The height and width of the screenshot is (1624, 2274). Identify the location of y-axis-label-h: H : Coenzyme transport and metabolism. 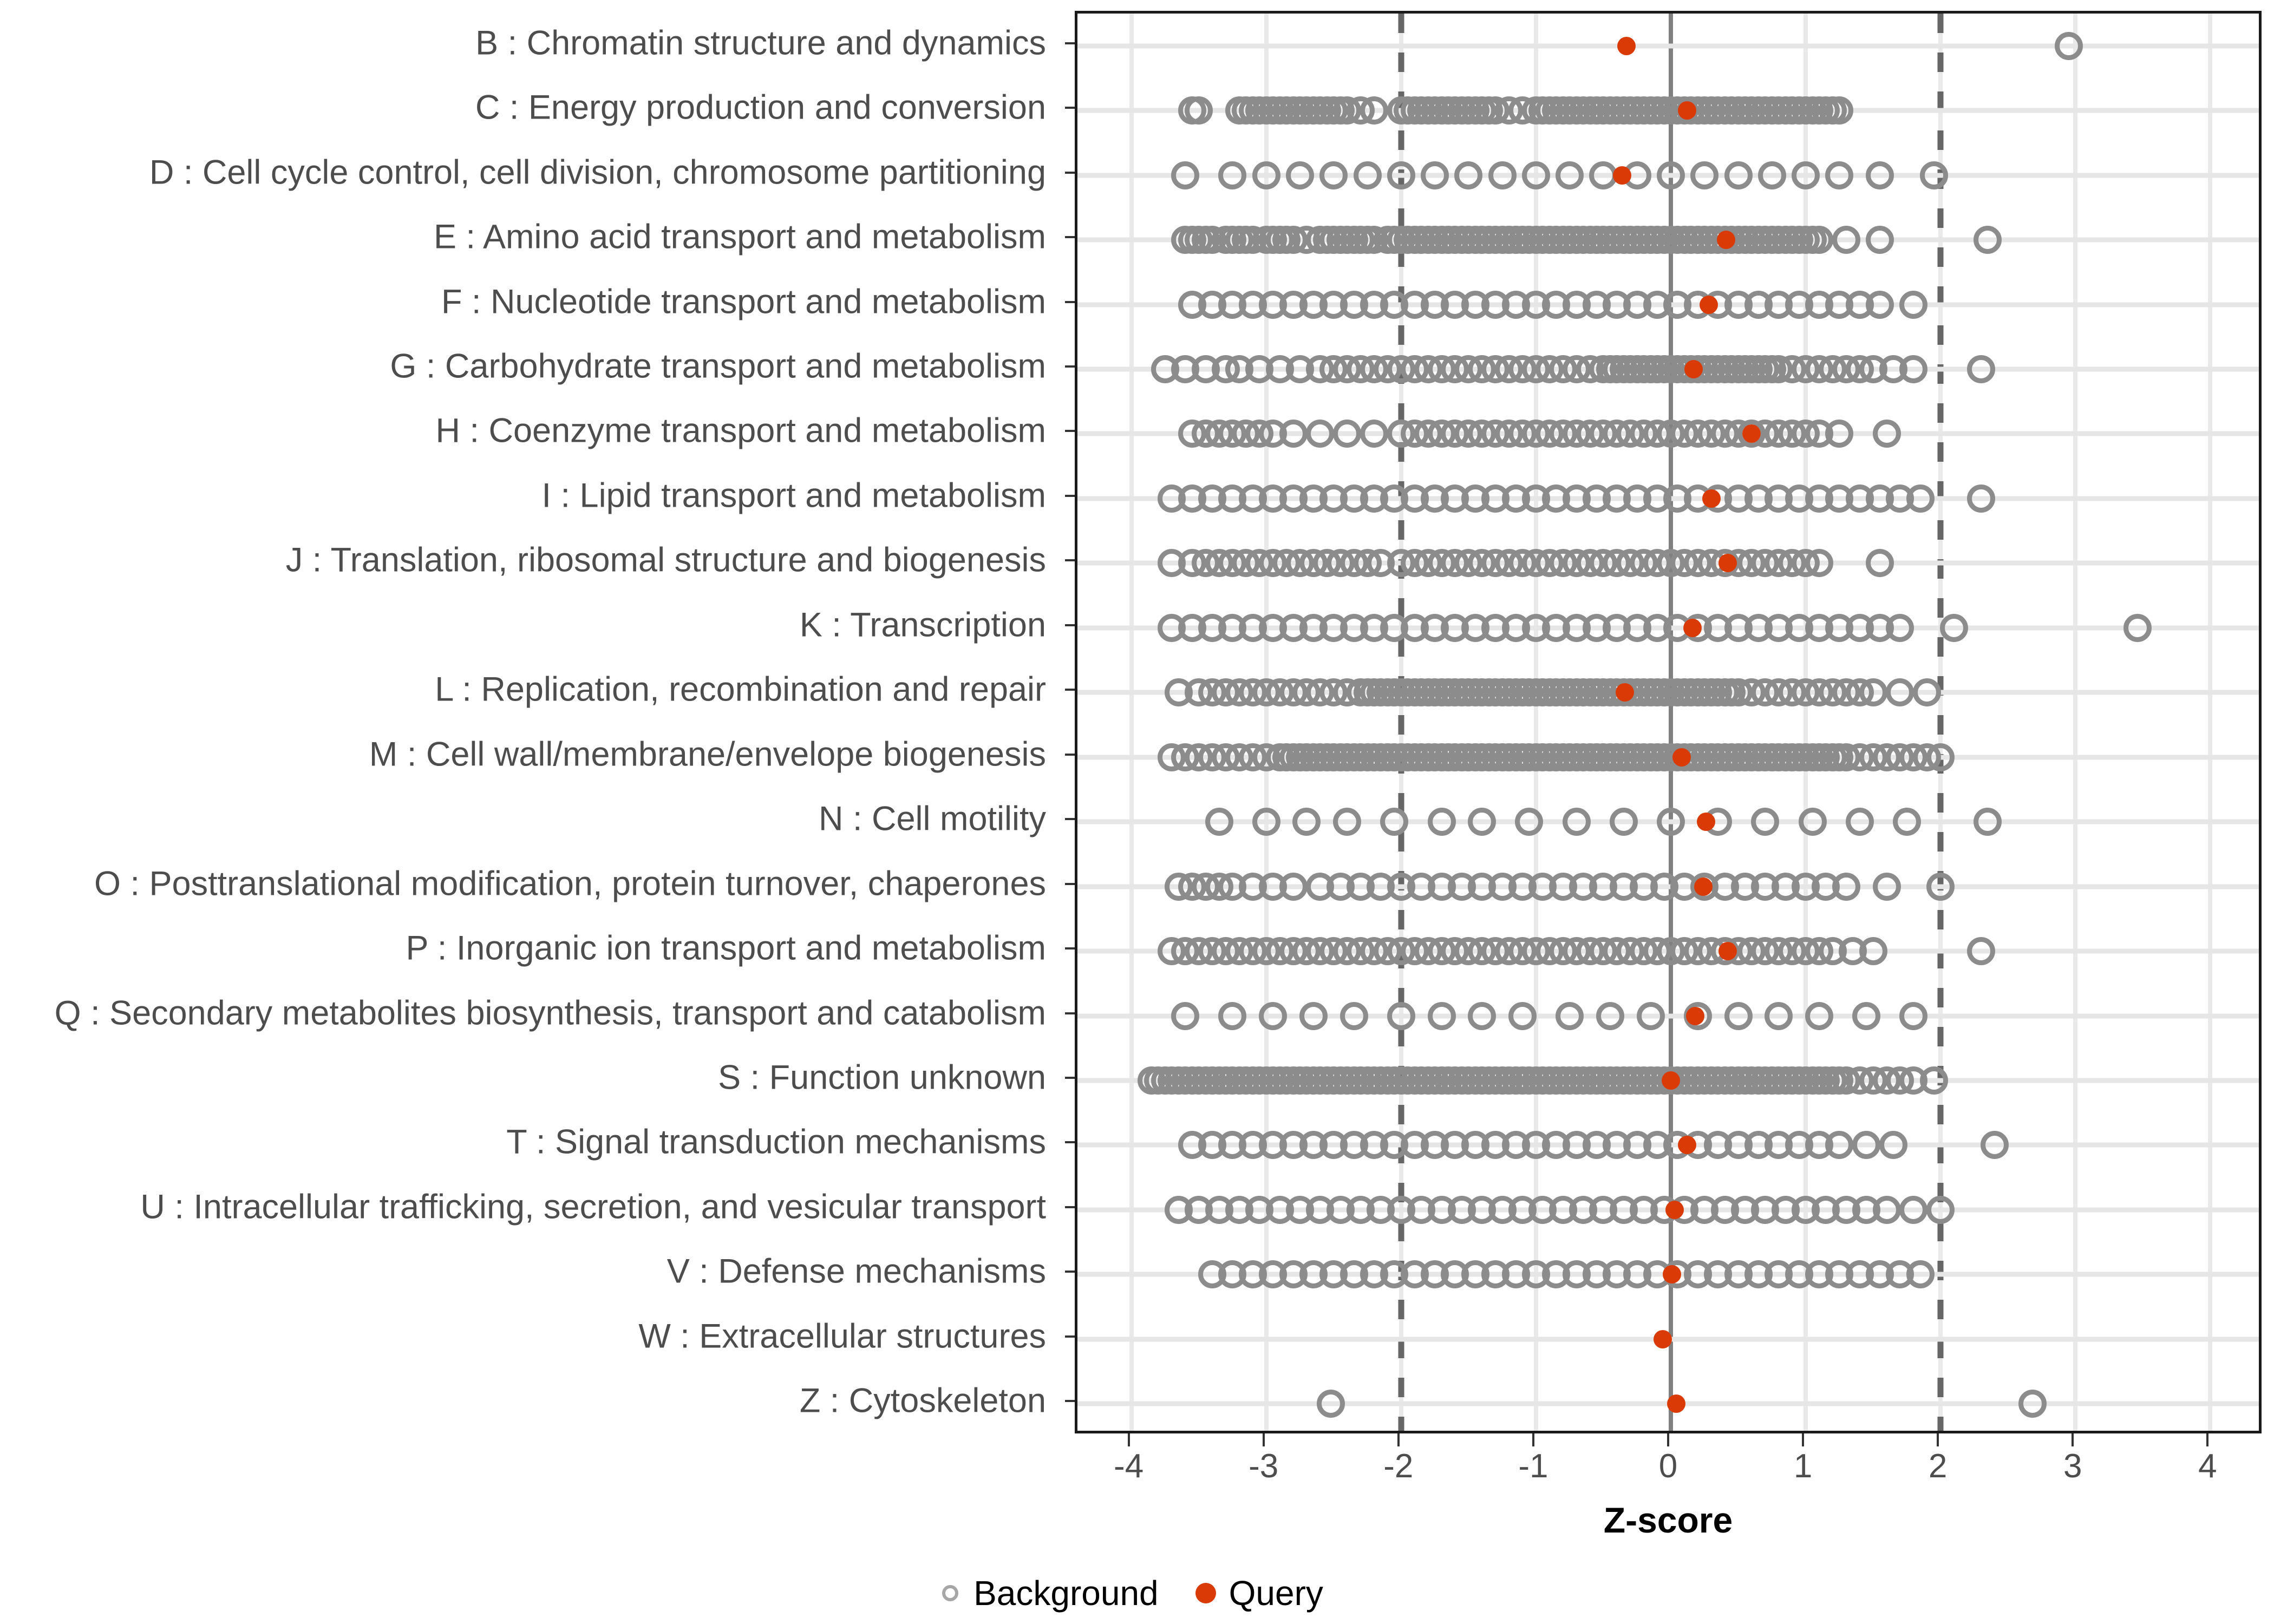
(741, 431).